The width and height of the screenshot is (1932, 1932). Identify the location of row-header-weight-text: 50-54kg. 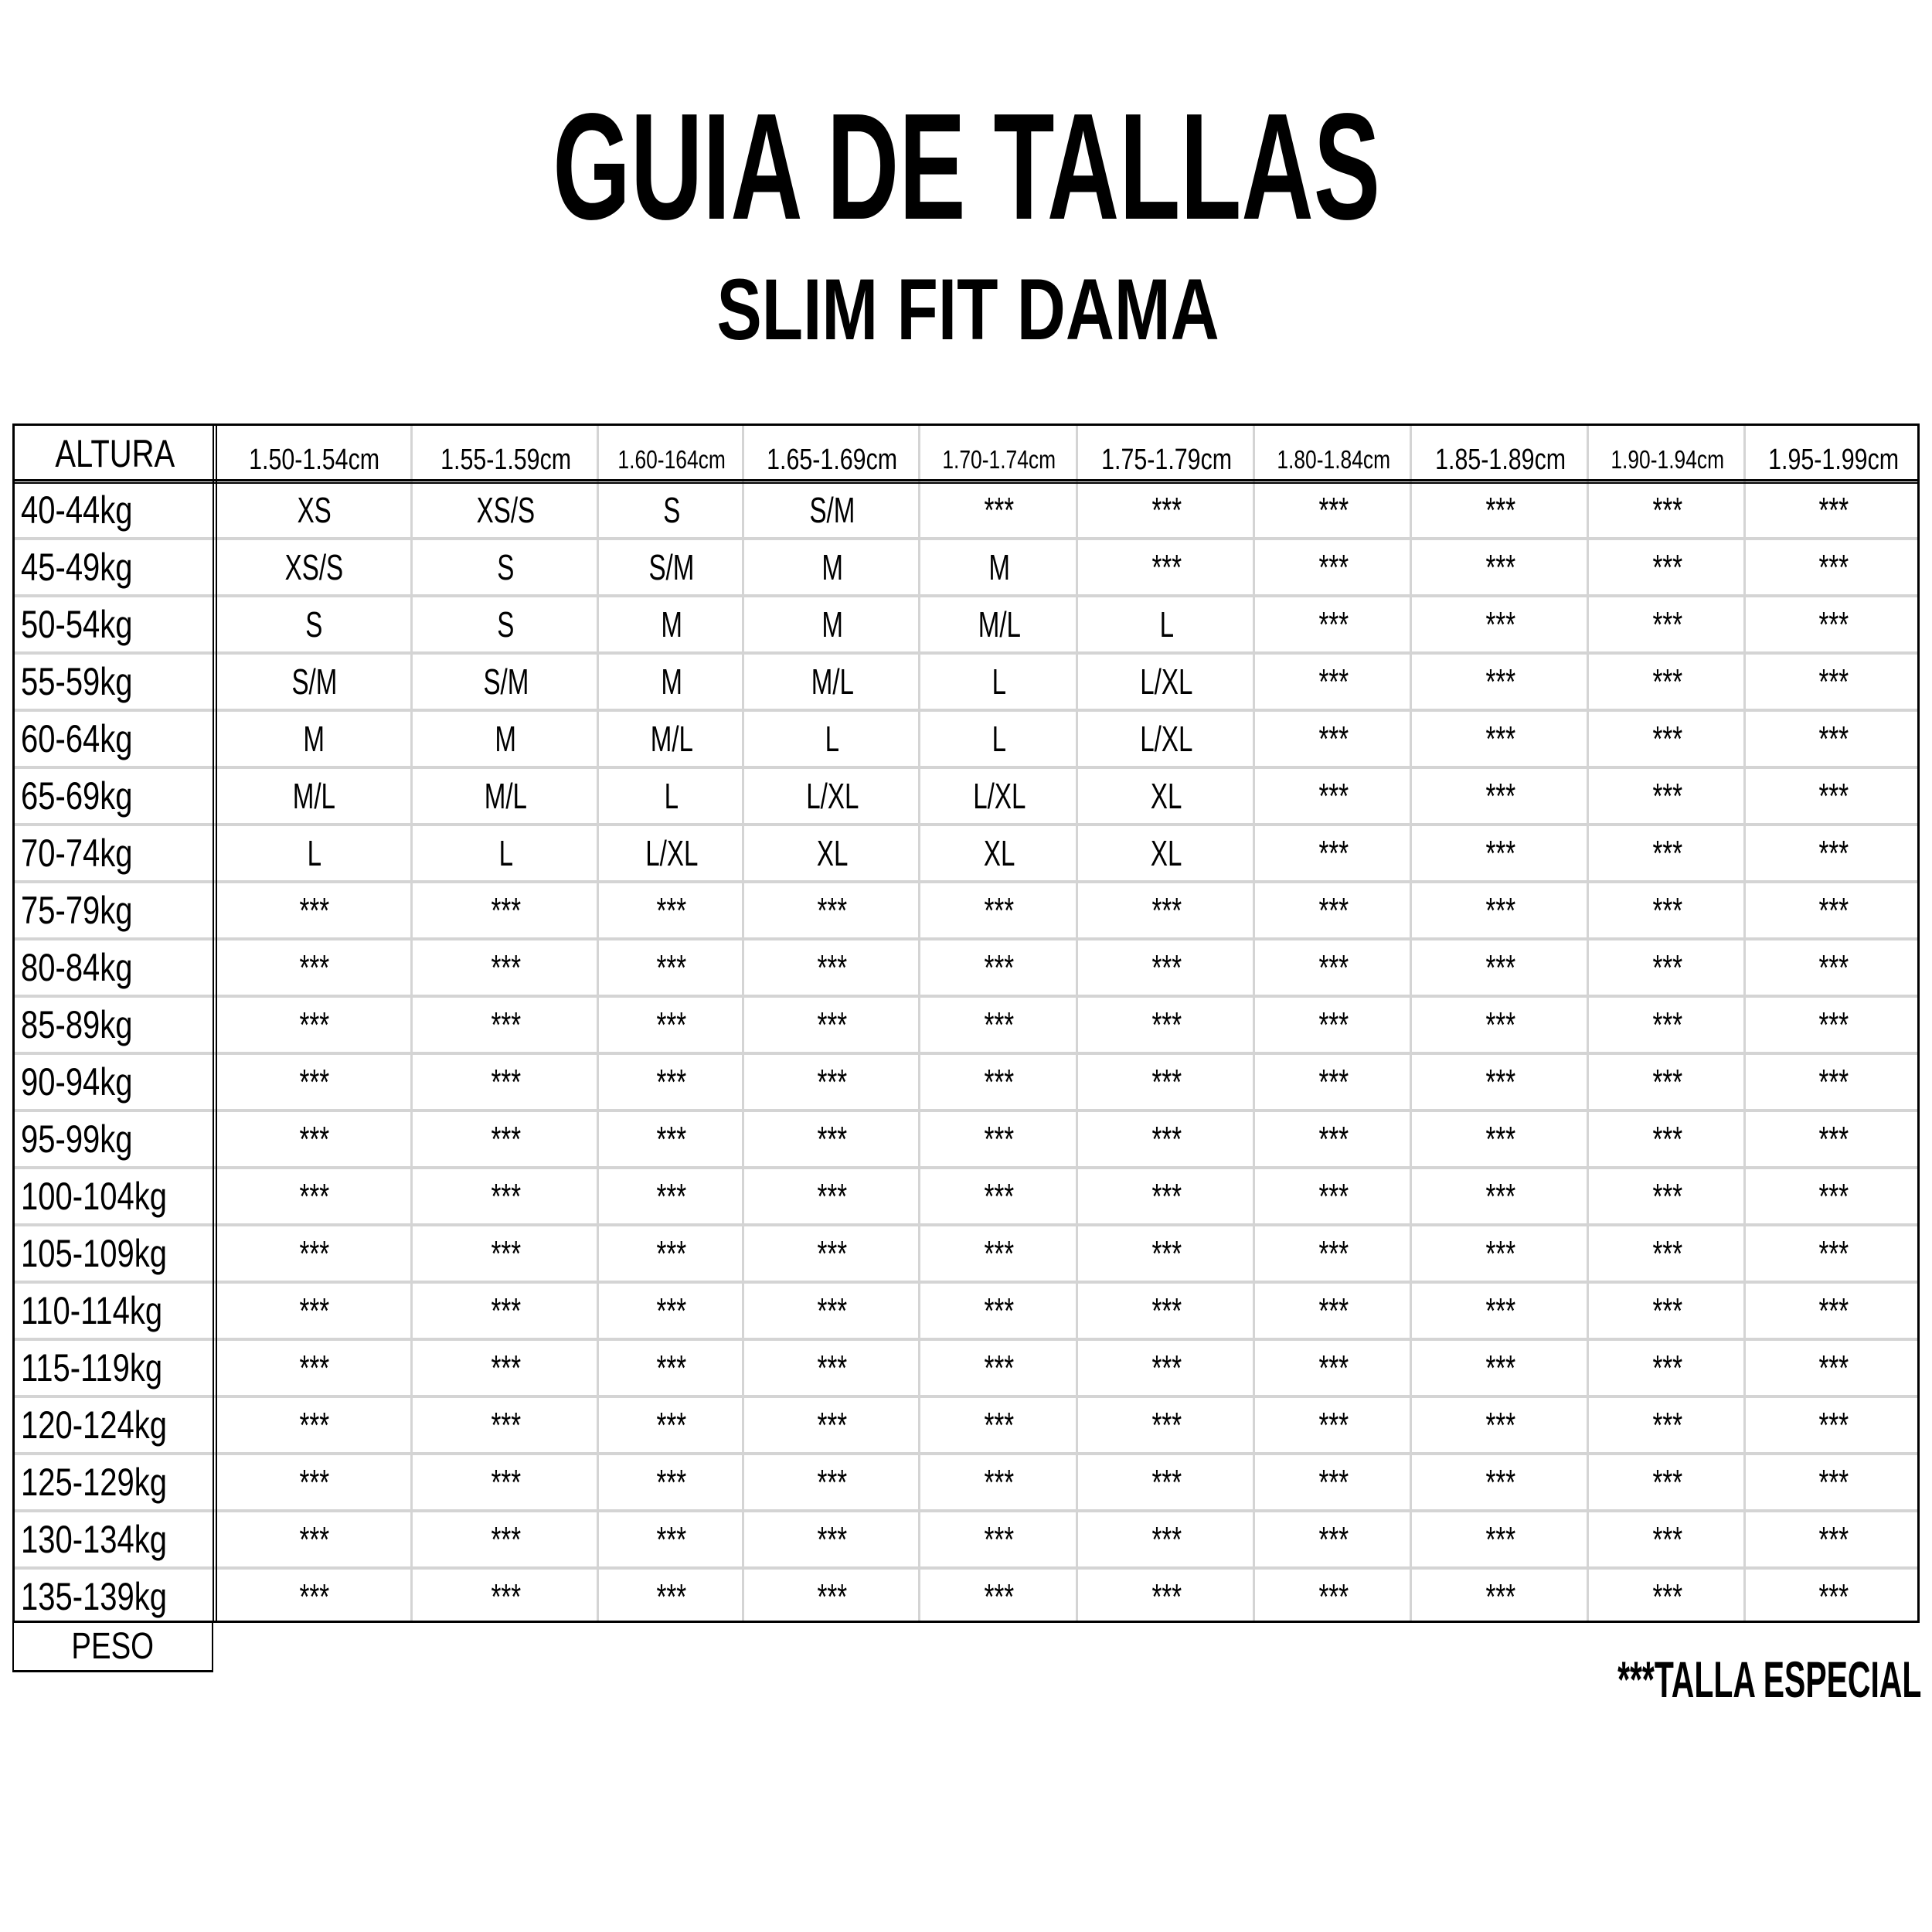
(77, 624).